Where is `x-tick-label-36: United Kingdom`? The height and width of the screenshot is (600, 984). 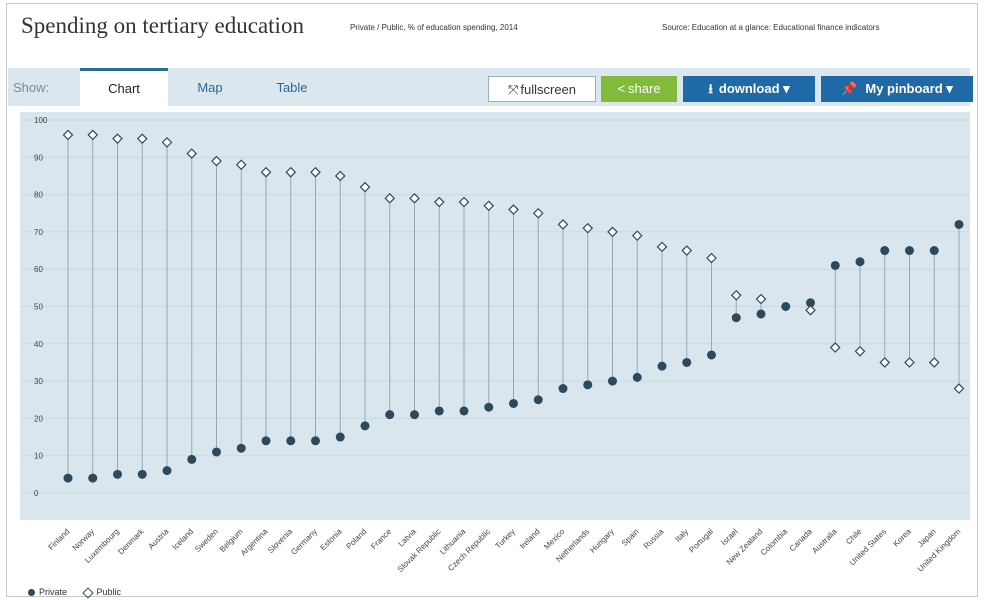 x-tick-label-36: United Kingdom is located at coordinates (939, 550).